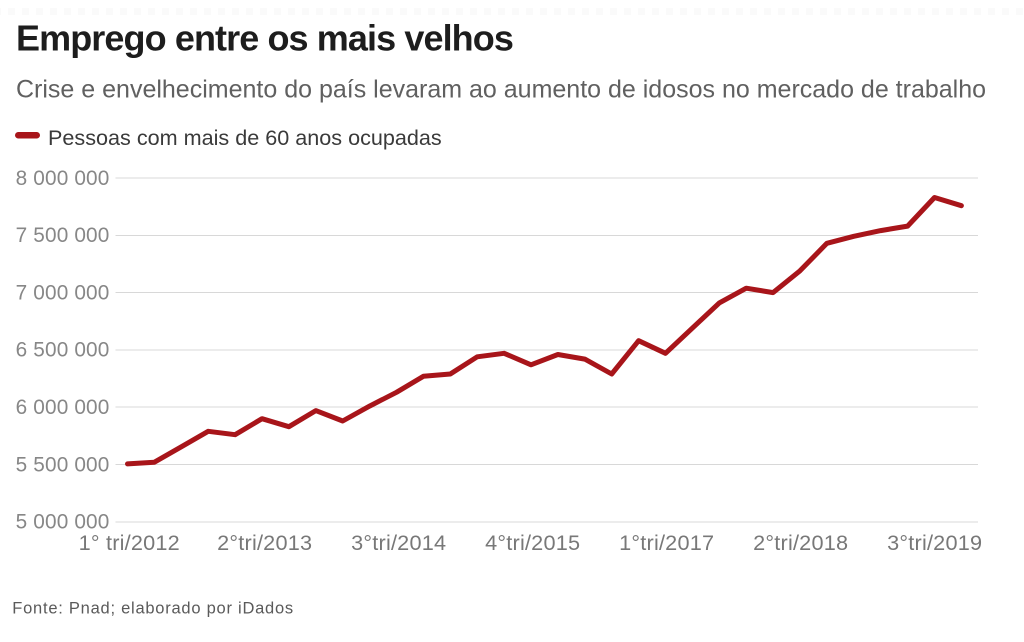  I want to click on svg-text: 7 000 000, so click(63, 292).